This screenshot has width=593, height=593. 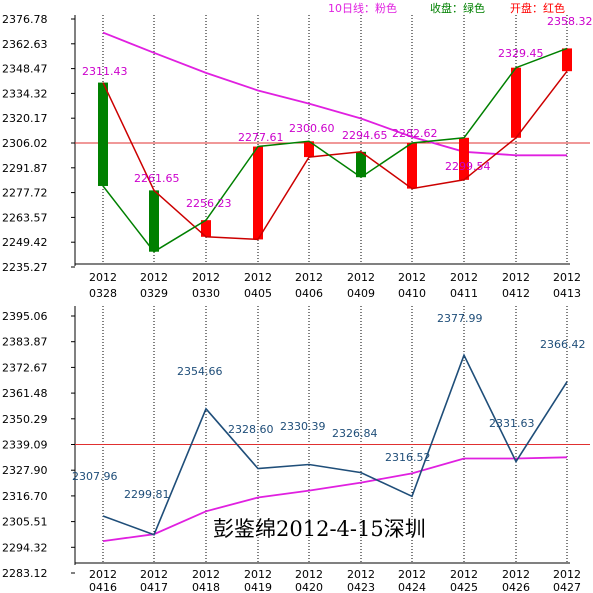 What do you see at coordinates (25, 44) in the screenshot?
I see `y-tick-label: 2362.63` at bounding box center [25, 44].